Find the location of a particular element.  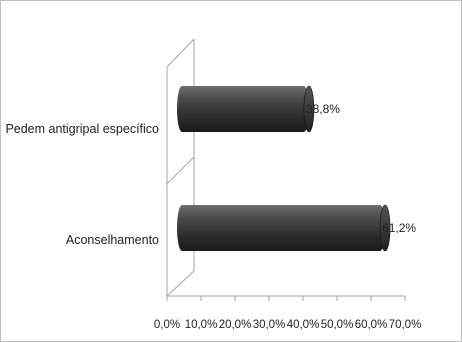

data-label: 38,8% is located at coordinates (323, 109).